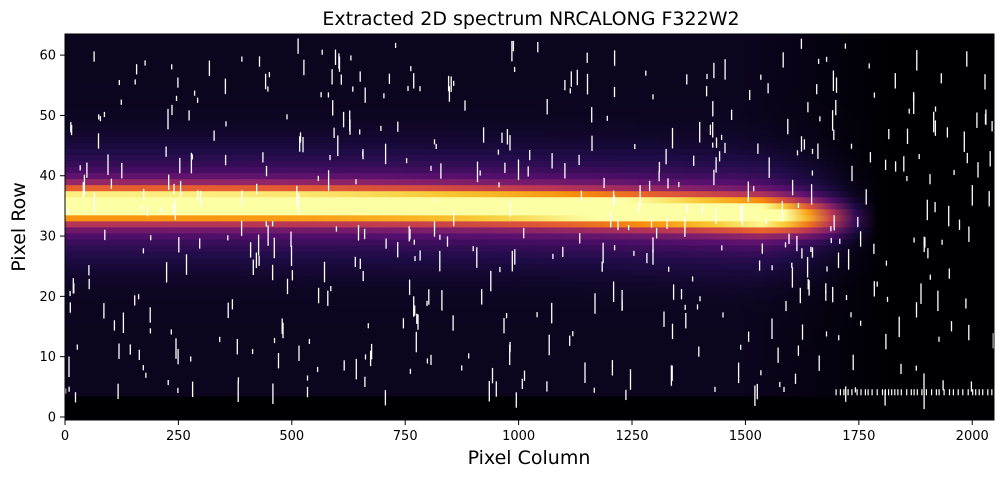 This screenshot has width=1004, height=479. Describe the element at coordinates (858, 436) in the screenshot. I see `x-tick-label: 1750` at that location.